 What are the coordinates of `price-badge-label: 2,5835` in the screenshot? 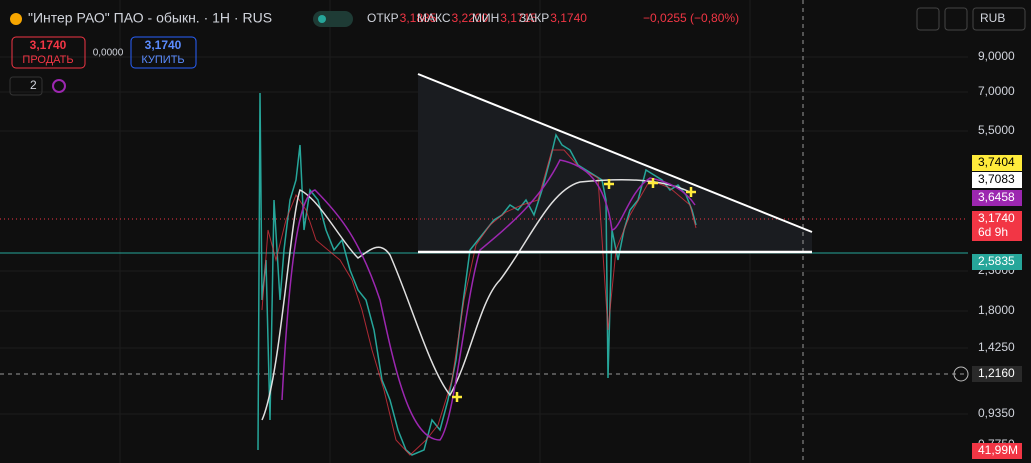 It's located at (996, 261).